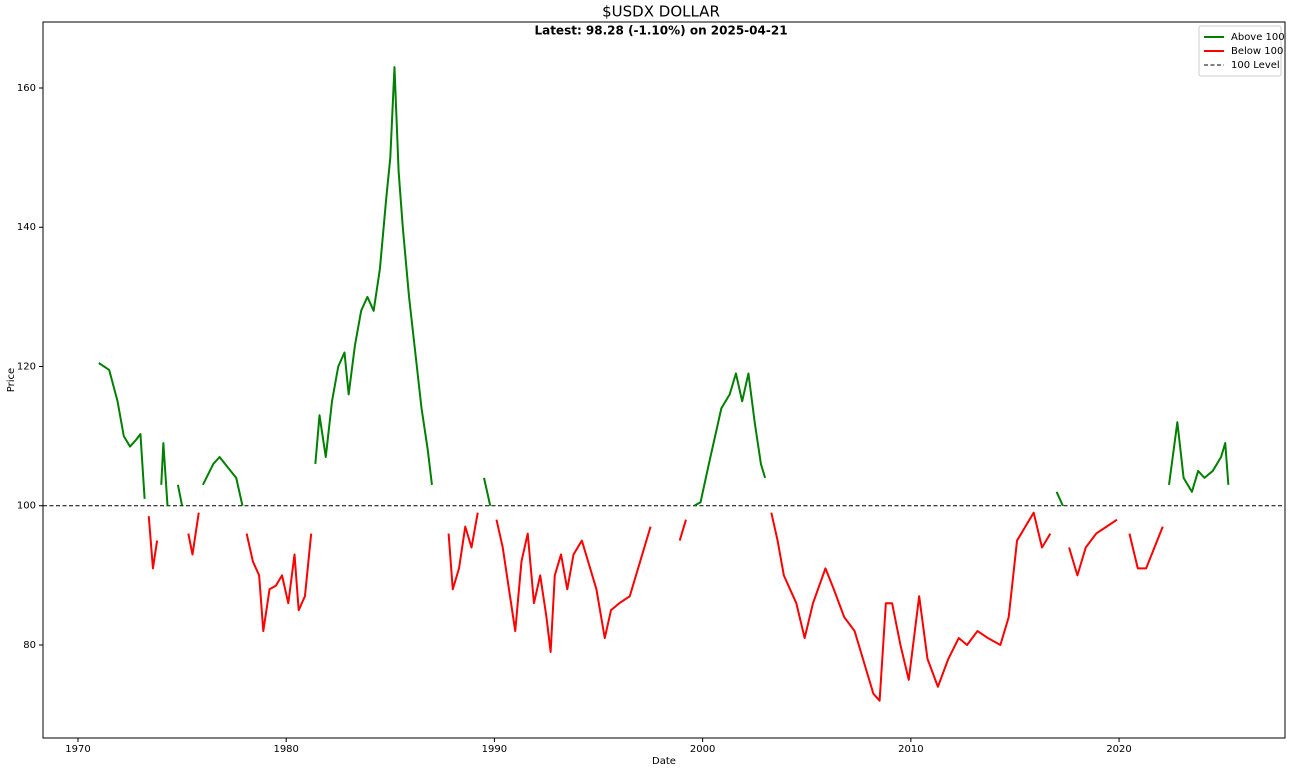 The height and width of the screenshot is (773, 1292). I want to click on y-tick-label: 140, so click(26, 227).